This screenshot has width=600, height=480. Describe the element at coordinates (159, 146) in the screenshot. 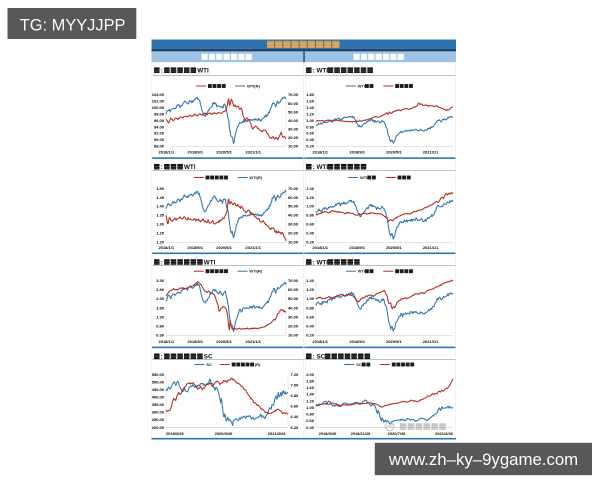

I see `svg-text: 88.00` at that location.